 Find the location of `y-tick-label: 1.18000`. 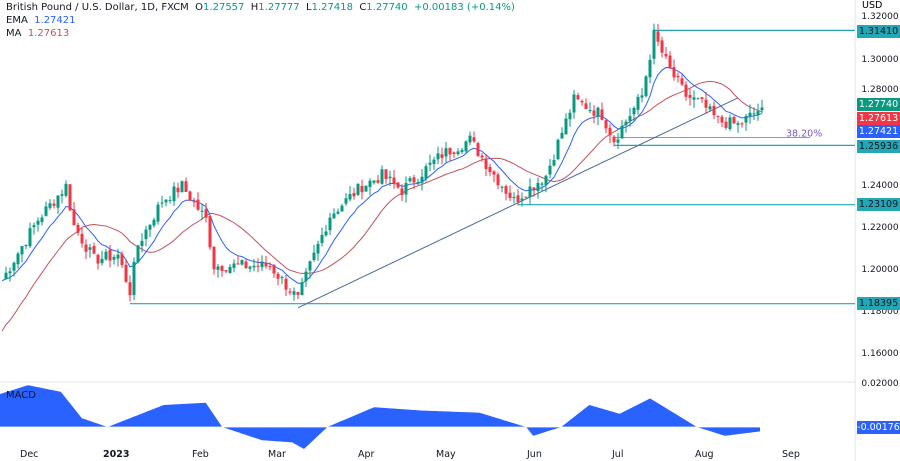

y-tick-label: 1.18000 is located at coordinates (880, 311).